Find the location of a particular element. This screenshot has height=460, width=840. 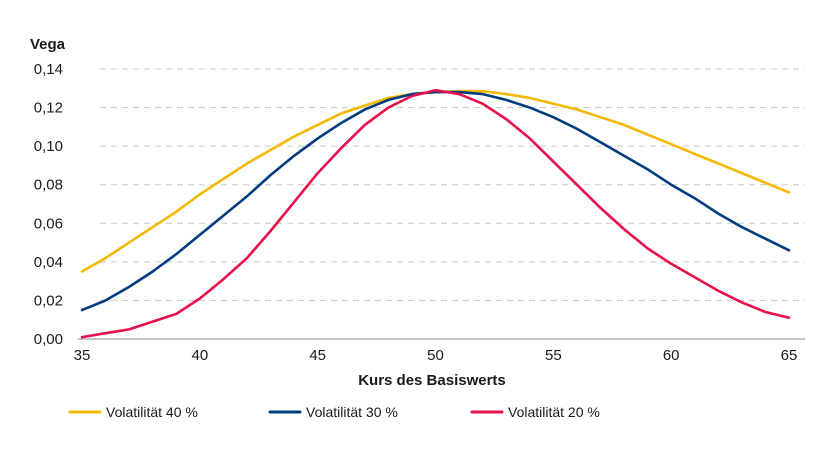

x-axis-ticks: 35 40 45 50 55 60 65 is located at coordinates (436, 355).